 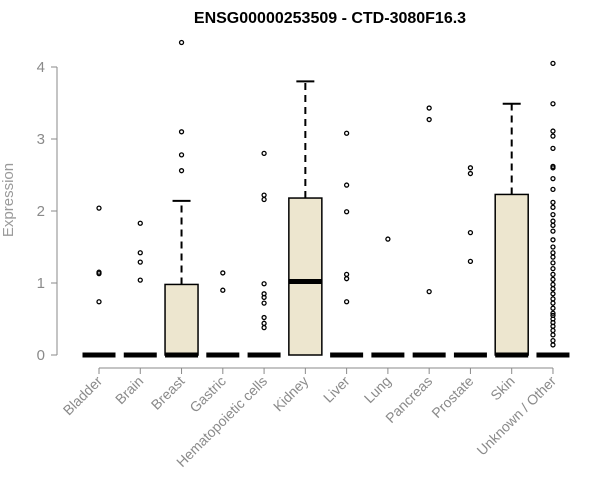 What do you see at coordinates (429, 231) in the screenshot?
I see `box-pancreas` at bounding box center [429, 231].